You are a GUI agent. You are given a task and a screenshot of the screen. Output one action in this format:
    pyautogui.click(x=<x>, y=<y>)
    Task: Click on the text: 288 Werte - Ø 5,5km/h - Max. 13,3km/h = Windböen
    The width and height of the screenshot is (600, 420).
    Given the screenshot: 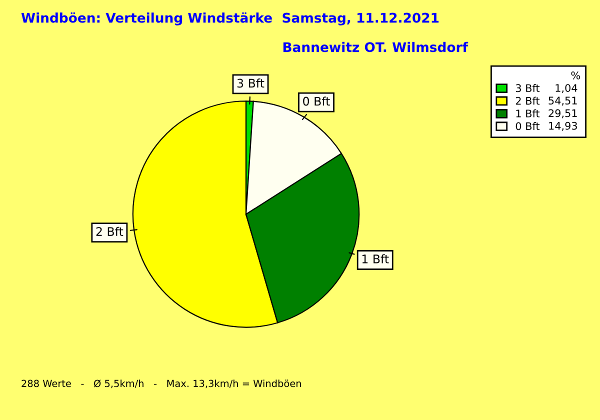 What is the action you would take?
    pyautogui.click(x=161, y=384)
    